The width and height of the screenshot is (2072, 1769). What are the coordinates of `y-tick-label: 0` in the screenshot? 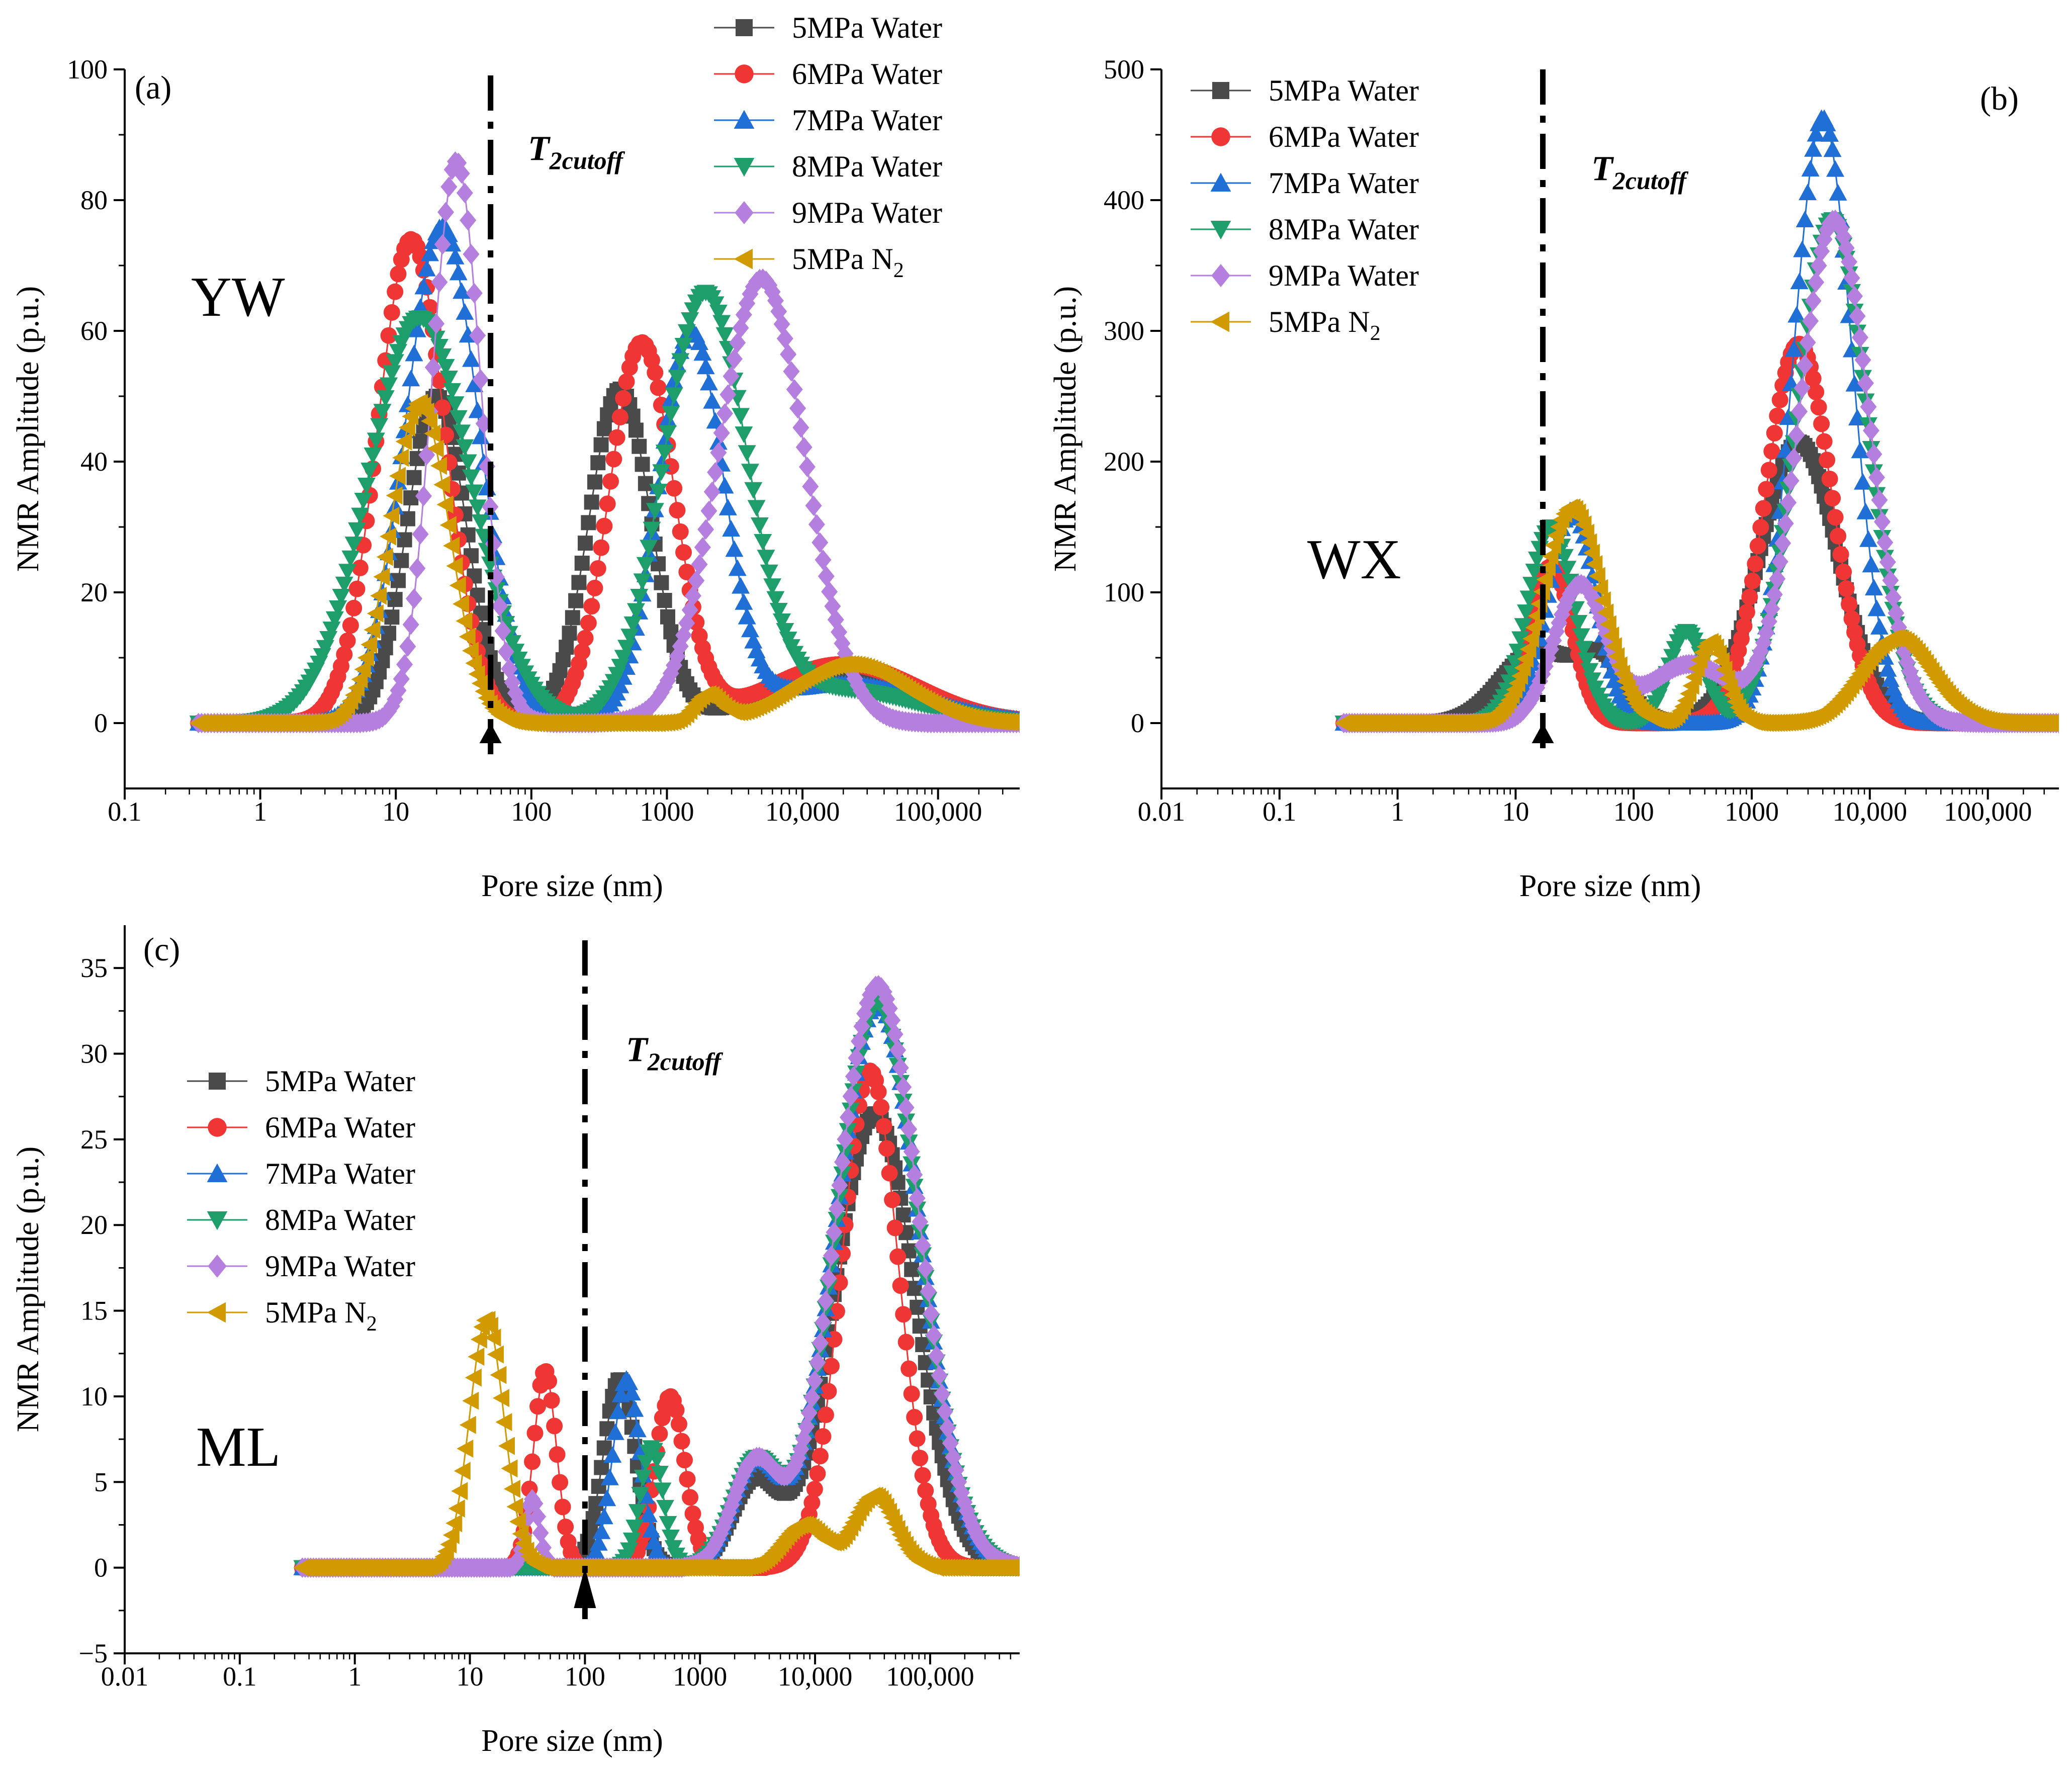 It's located at (101, 1568).